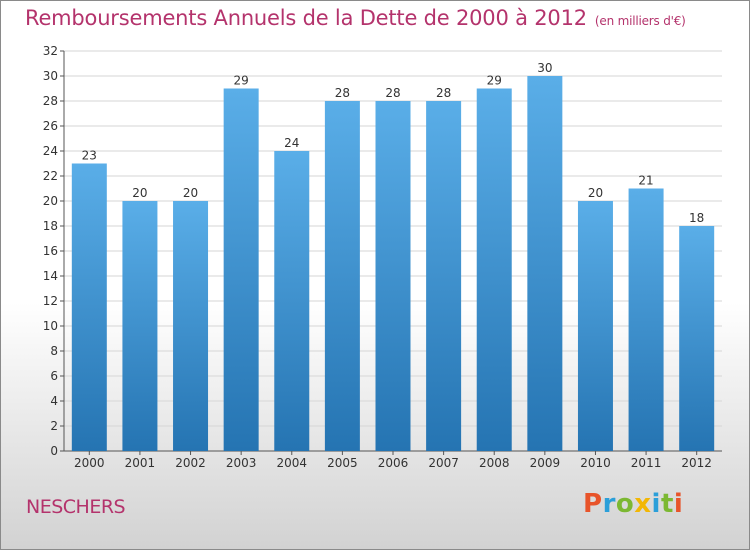 This screenshot has width=750, height=550. I want to click on y-tick-label: 14, so click(50, 276).